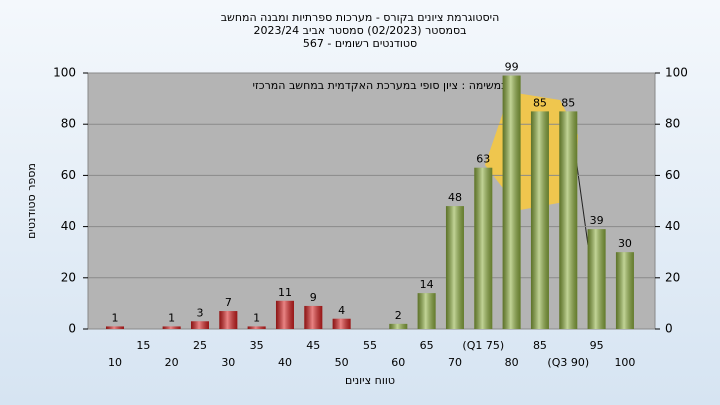 This screenshot has height=405, width=720. Describe the element at coordinates (313, 297) in the screenshot. I see `value-label: 9` at that location.